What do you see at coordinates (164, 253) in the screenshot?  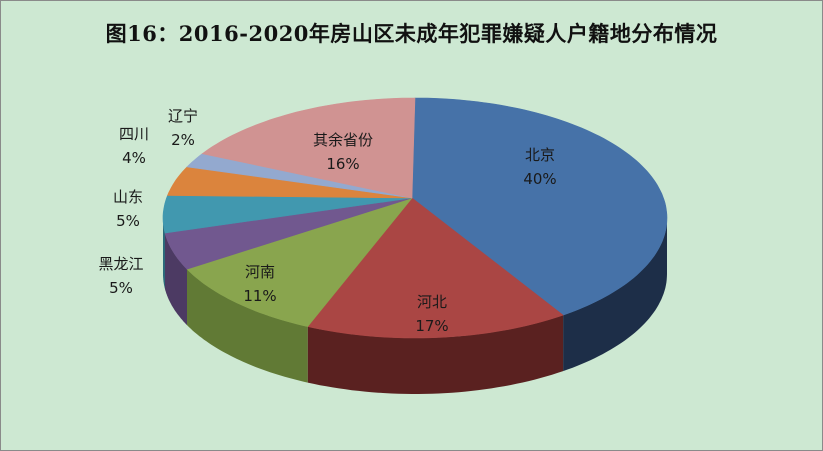 I see `pie-side-山东` at bounding box center [164, 253].